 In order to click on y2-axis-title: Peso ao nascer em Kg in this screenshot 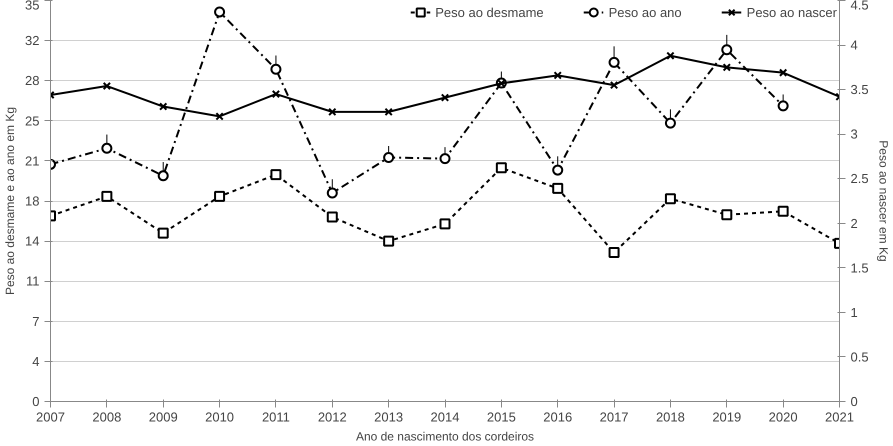, I will do `click(883, 201)`.